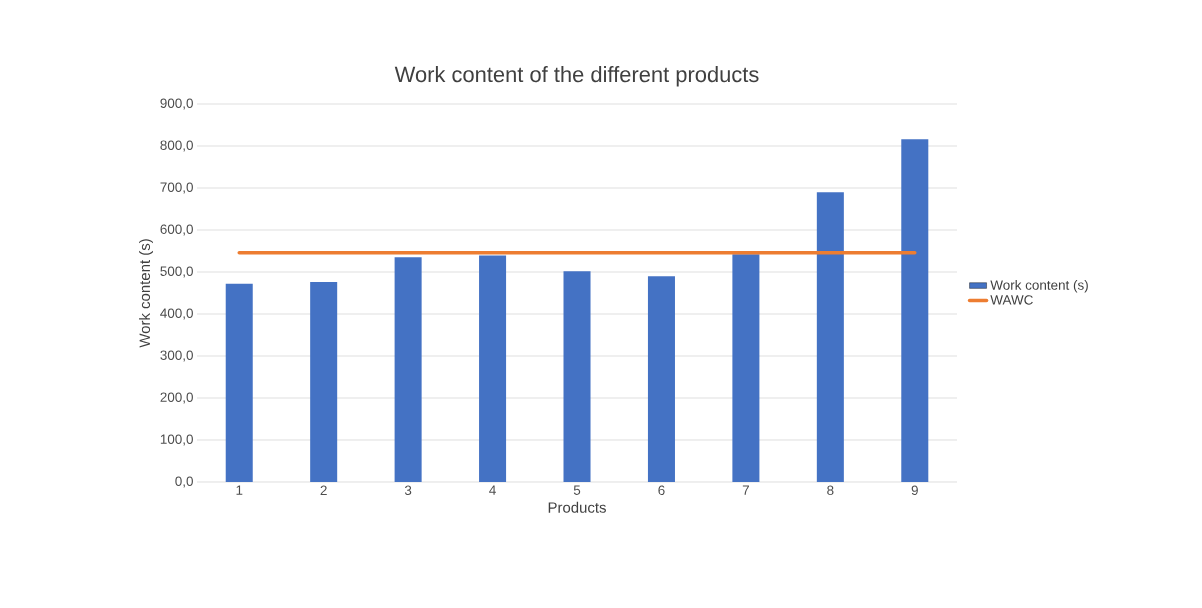 The image size is (1202, 608). I want to click on y-tick-label: 800,0, so click(176, 146).